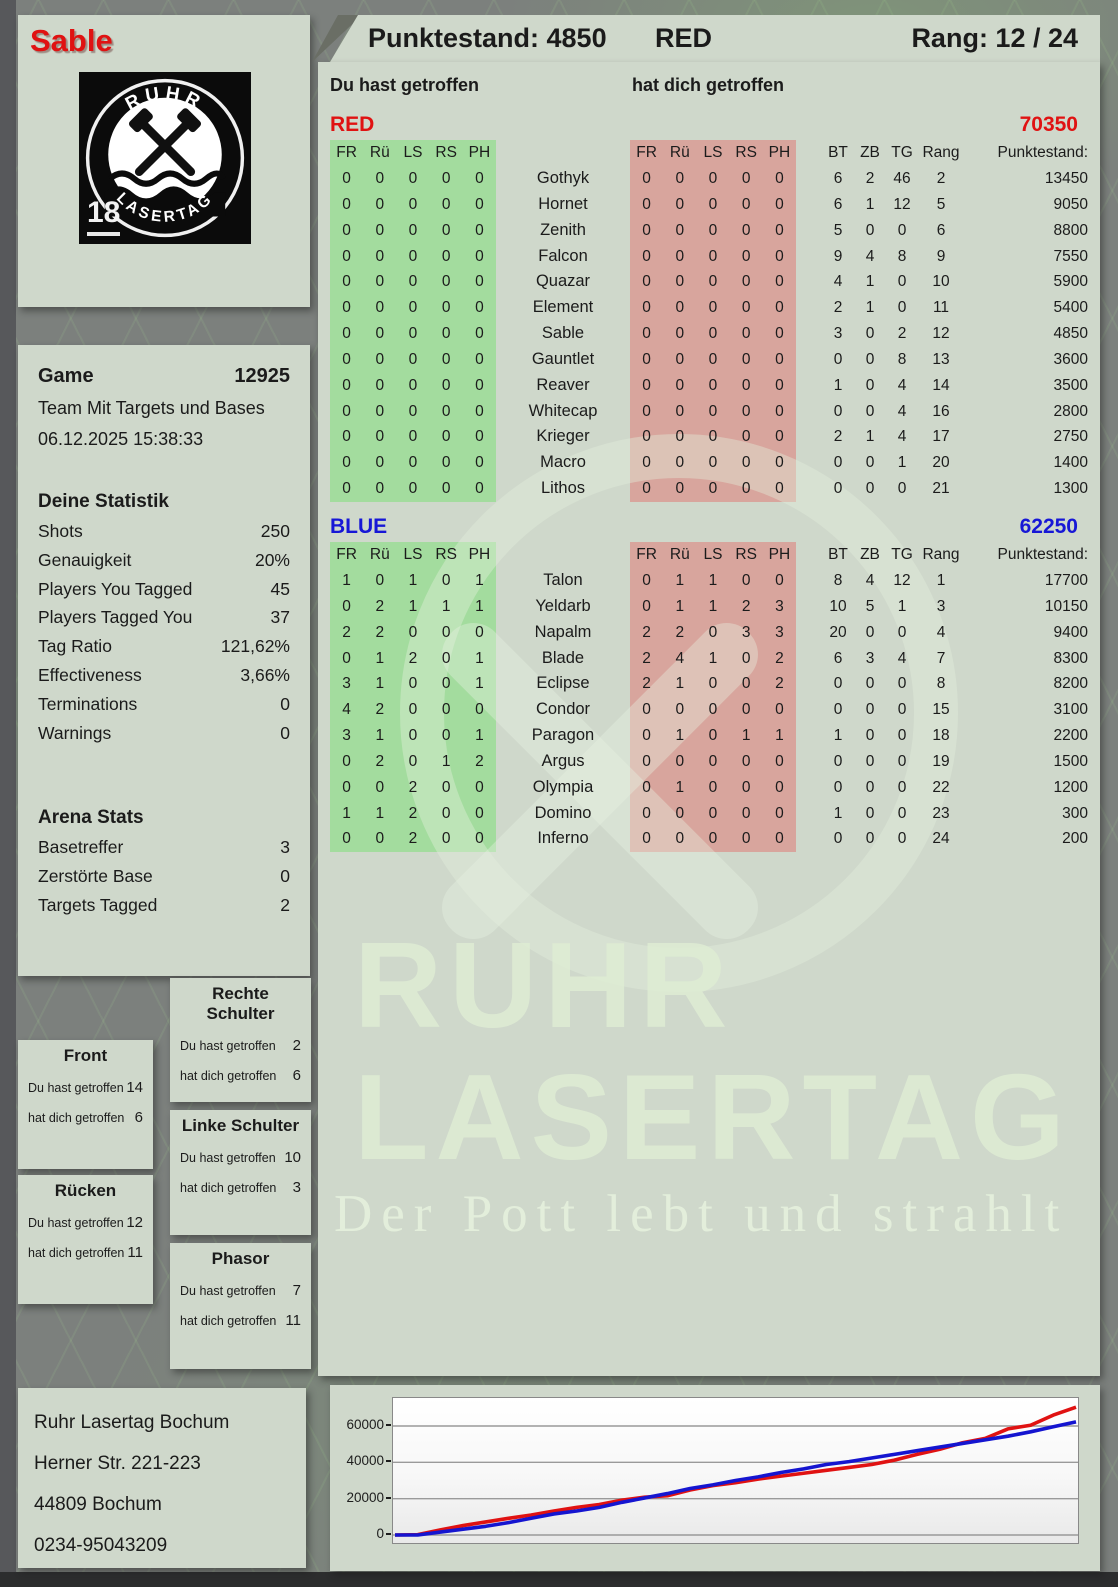 The height and width of the screenshot is (1587, 1118). What do you see at coordinates (165, 158) in the screenshot?
I see `ruhr-lasertag-logo: RUHR LASERTAG 18` at bounding box center [165, 158].